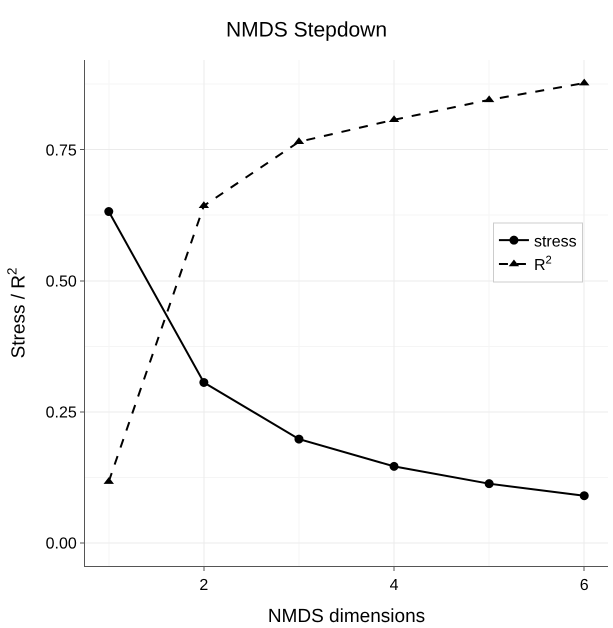 The width and height of the screenshot is (613, 628). Describe the element at coordinates (203, 585) in the screenshot. I see `x-tick-label: 2` at that location.